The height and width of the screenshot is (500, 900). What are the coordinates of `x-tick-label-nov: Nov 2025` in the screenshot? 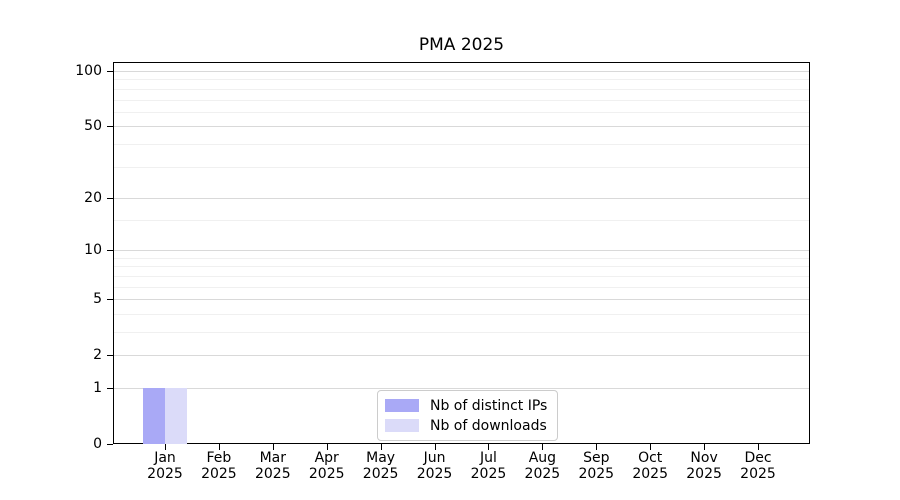 It's located at (704, 466).